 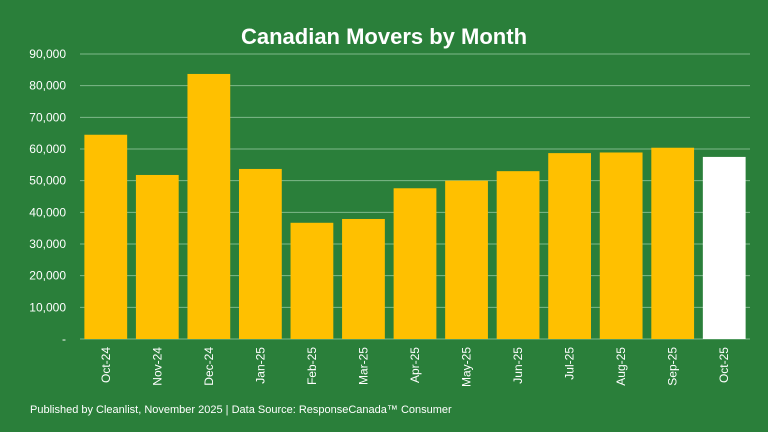 What do you see at coordinates (47, 244) in the screenshot?
I see `y-tick-label: 30,000` at bounding box center [47, 244].